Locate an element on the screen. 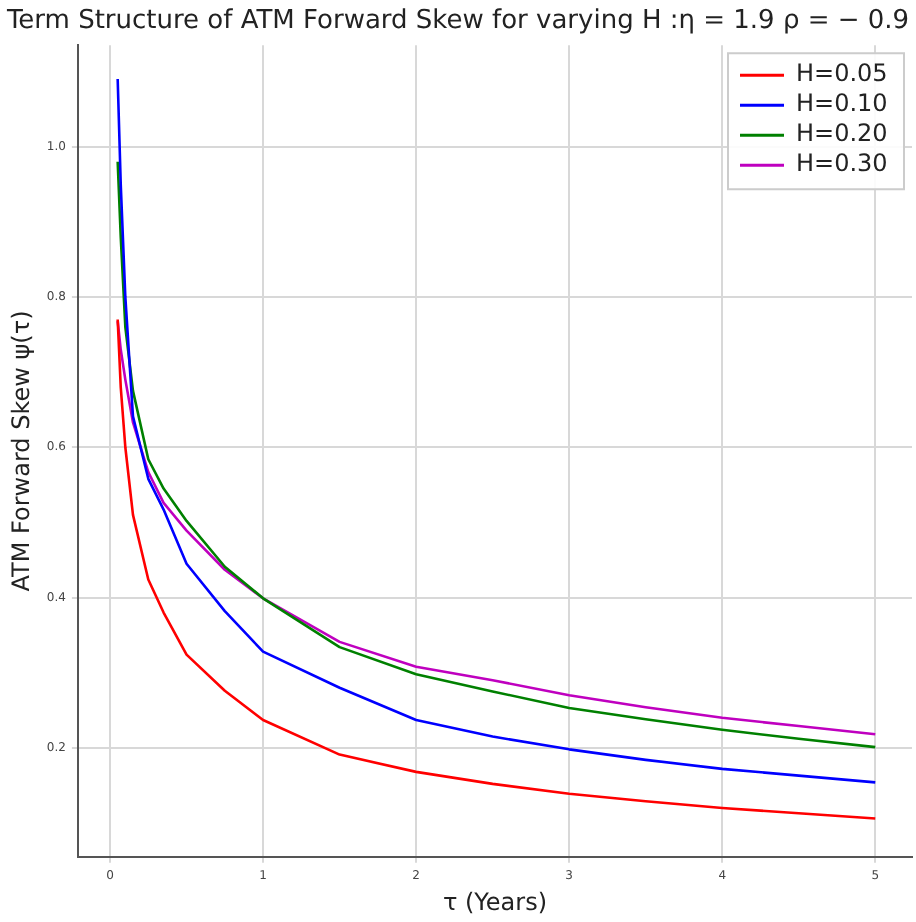  y-axis-title: ATM Forward Skew ψ(τ) is located at coordinates (20, 451).